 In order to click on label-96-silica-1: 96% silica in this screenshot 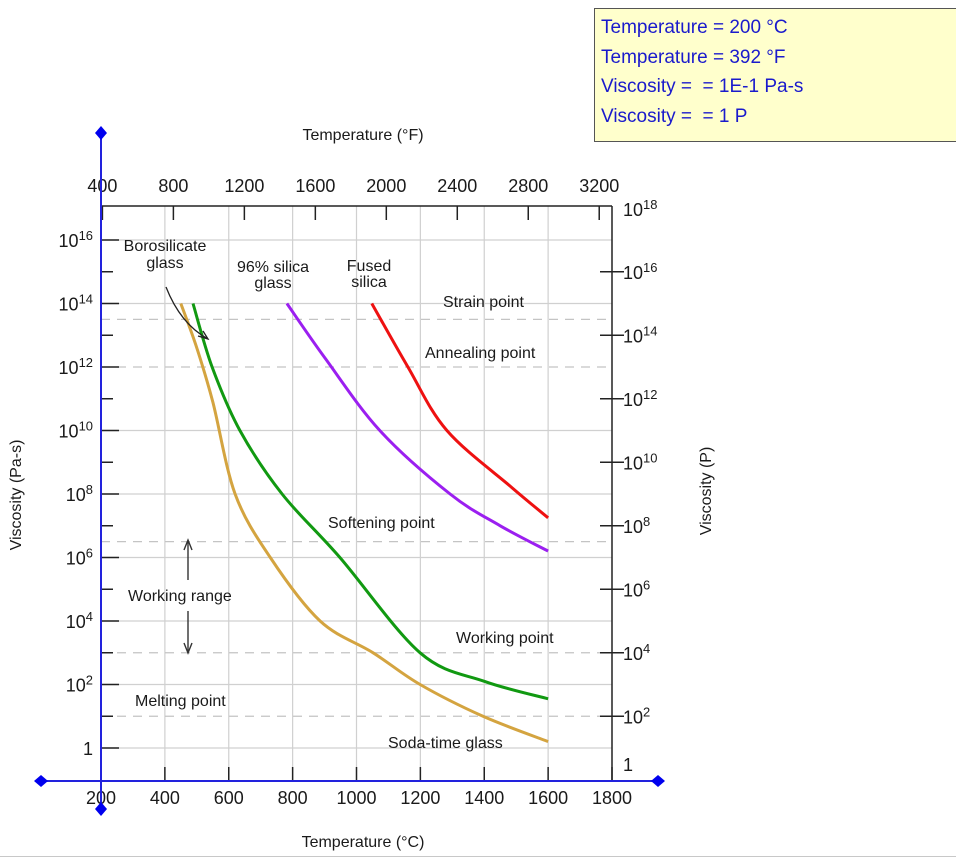, I will do `click(273, 267)`.